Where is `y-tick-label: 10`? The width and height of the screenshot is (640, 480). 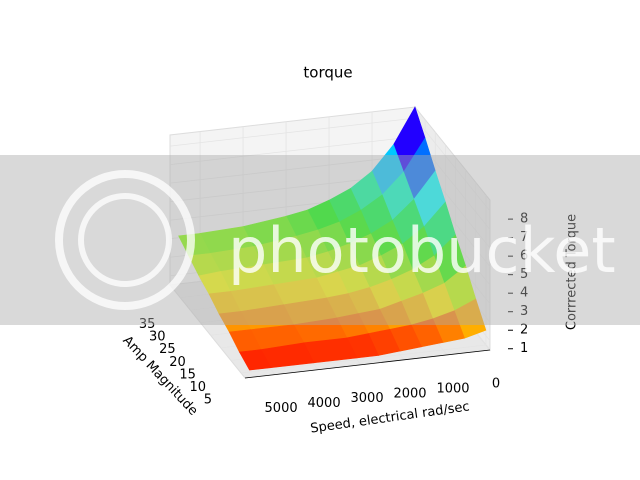
y-tick-label: 10 is located at coordinates (198, 387).